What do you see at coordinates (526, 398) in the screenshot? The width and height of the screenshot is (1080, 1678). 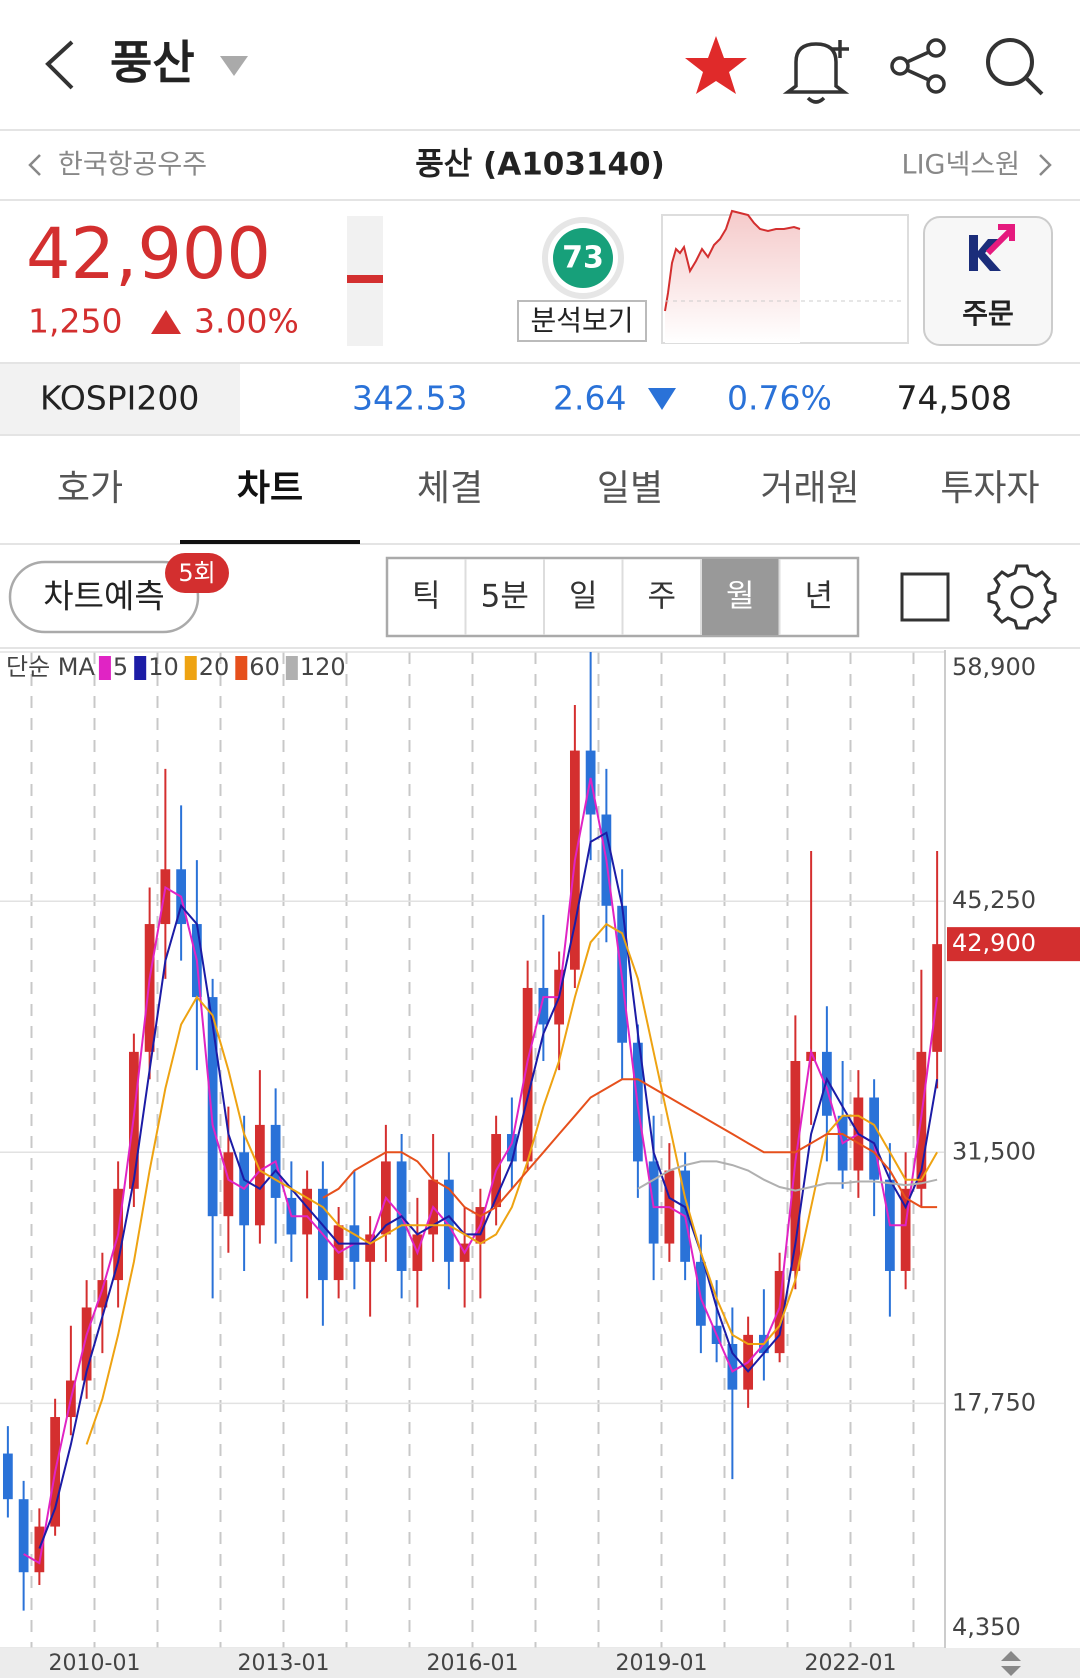 I see `index-values: KOSPI200 342.53 2.64 0.76% 74,508` at bounding box center [526, 398].